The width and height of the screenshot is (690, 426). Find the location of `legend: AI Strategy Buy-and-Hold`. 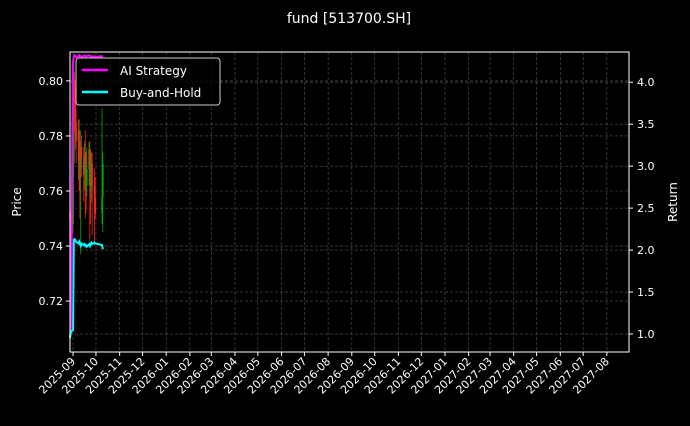

legend: AI Strategy Buy-and-Hold is located at coordinates (148, 81).